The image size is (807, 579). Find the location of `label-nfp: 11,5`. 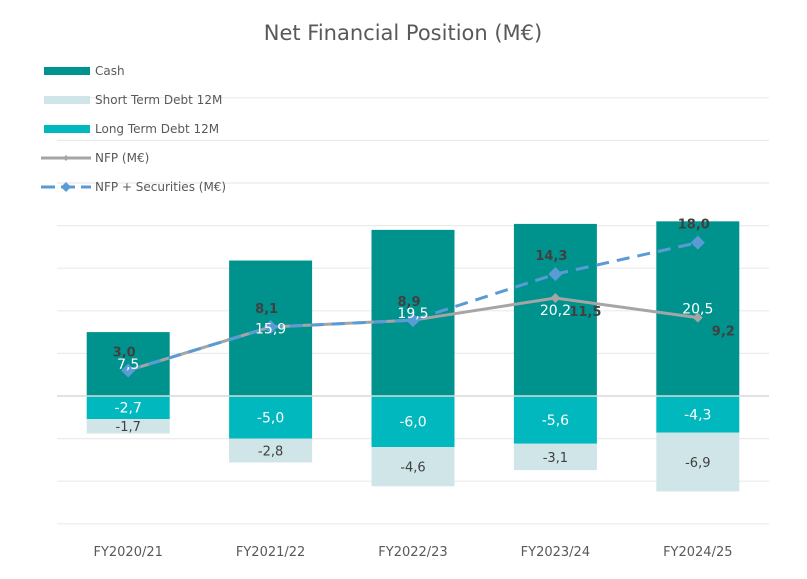

label-nfp: 11,5 is located at coordinates (585, 312).